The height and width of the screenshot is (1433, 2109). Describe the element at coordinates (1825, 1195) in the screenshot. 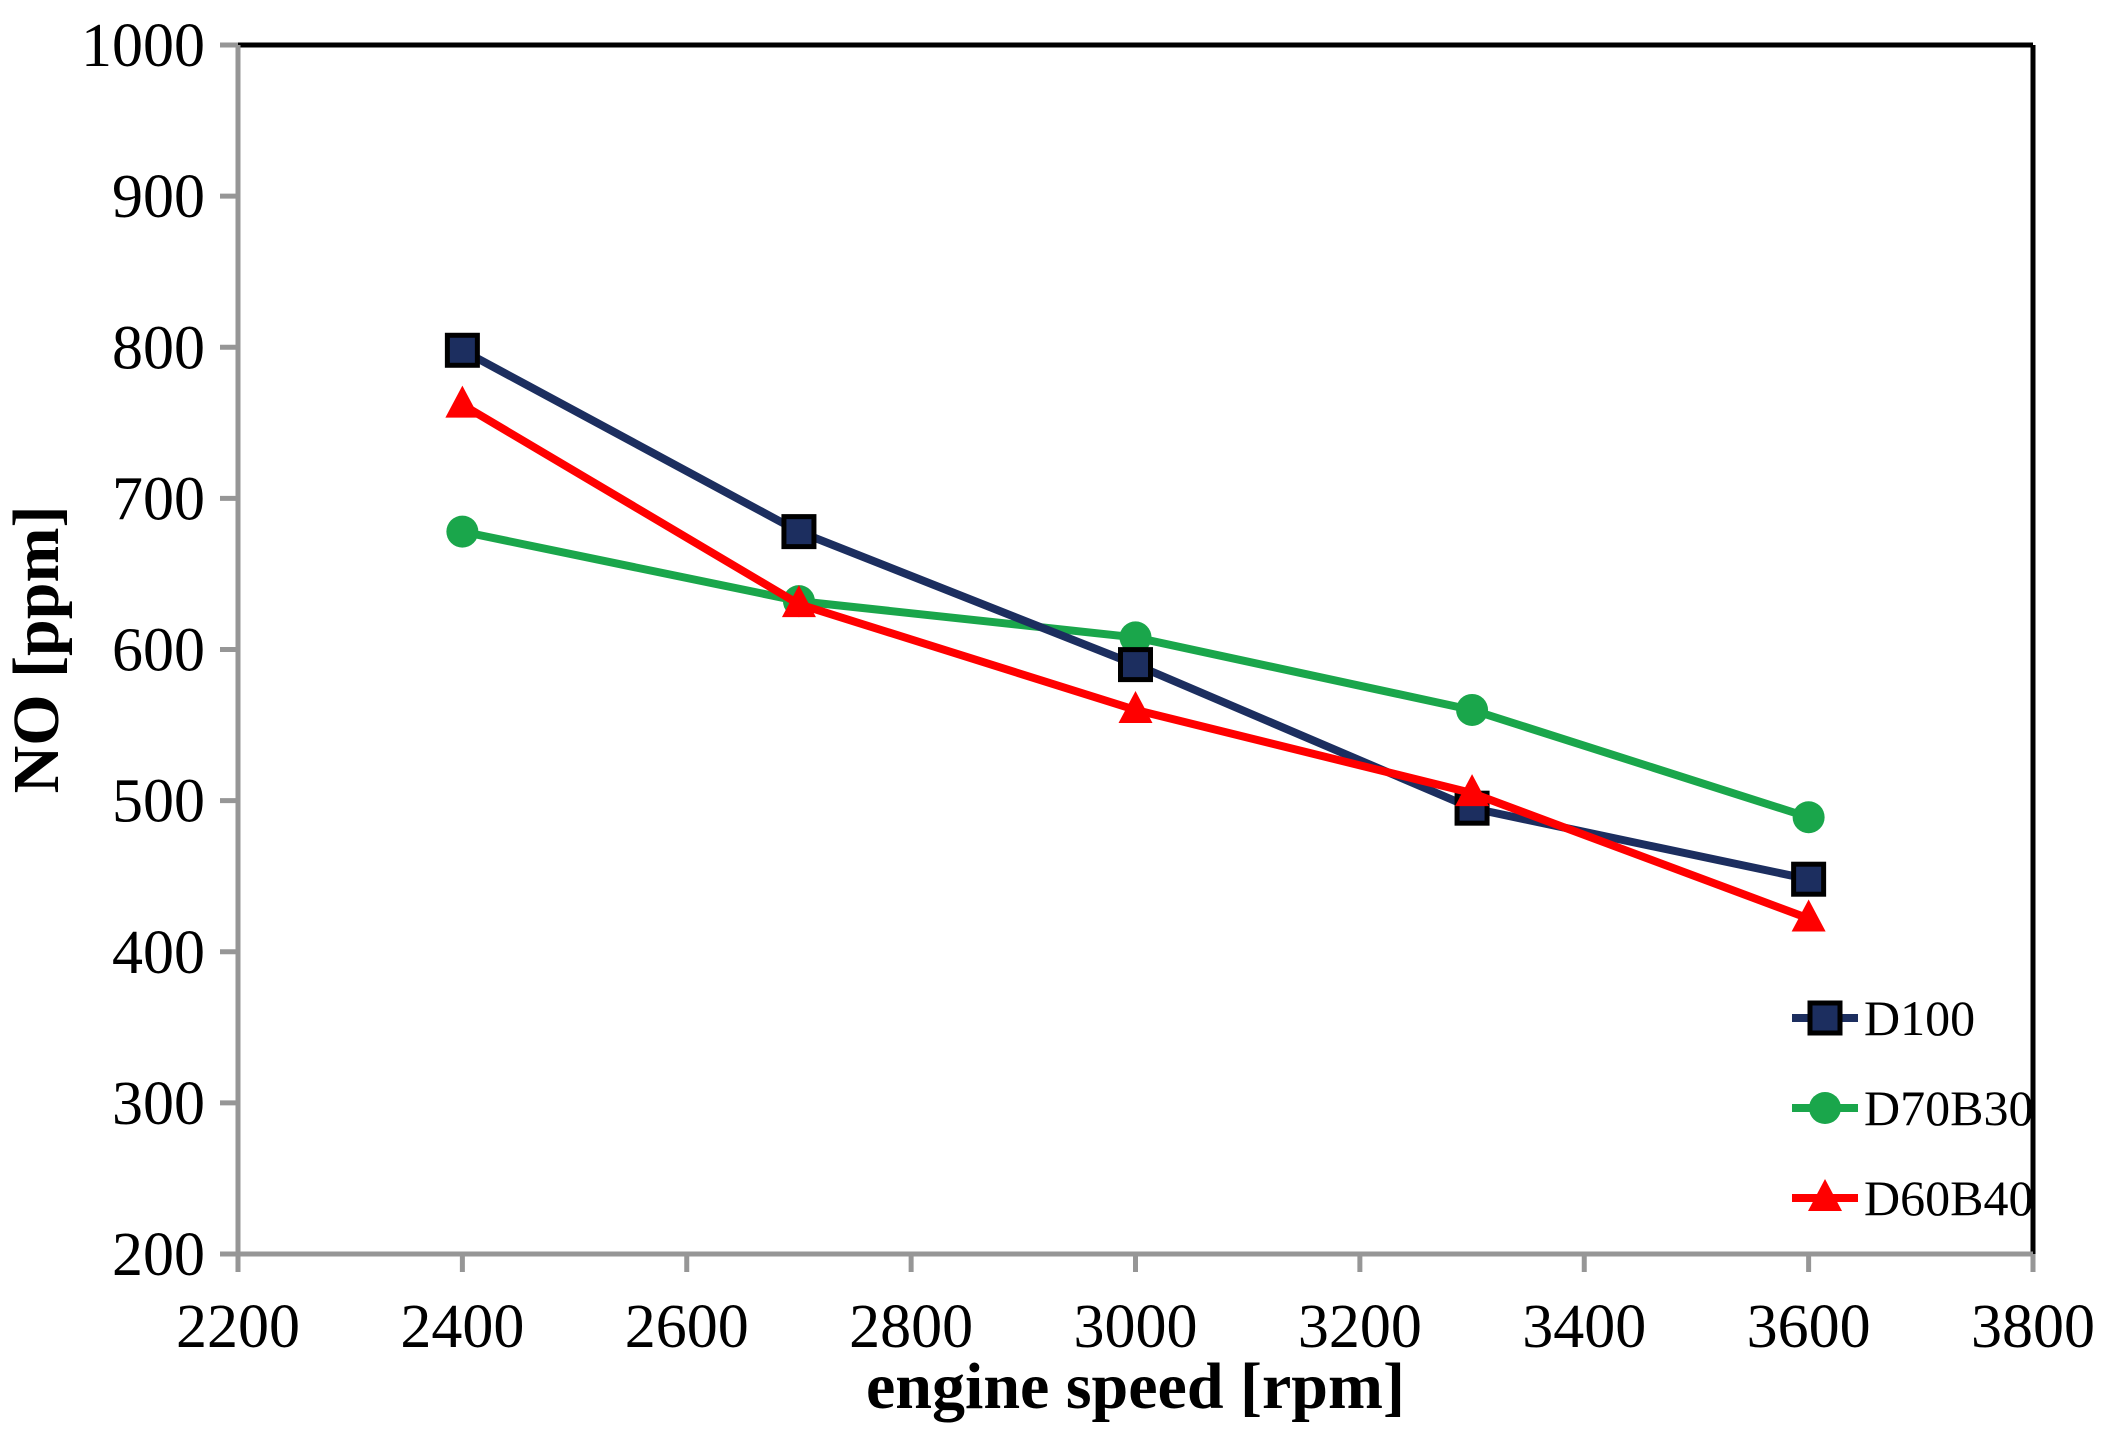

I see `legend-triangle-marker` at that location.